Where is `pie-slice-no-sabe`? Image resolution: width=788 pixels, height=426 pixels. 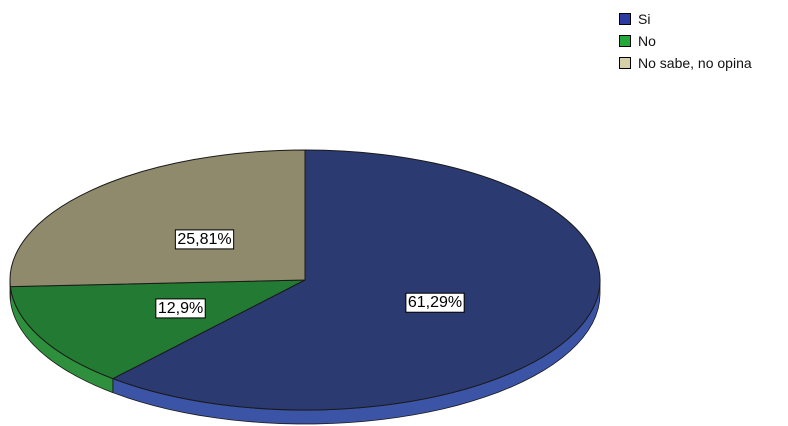 pie-slice-no-sabe is located at coordinates (157, 218).